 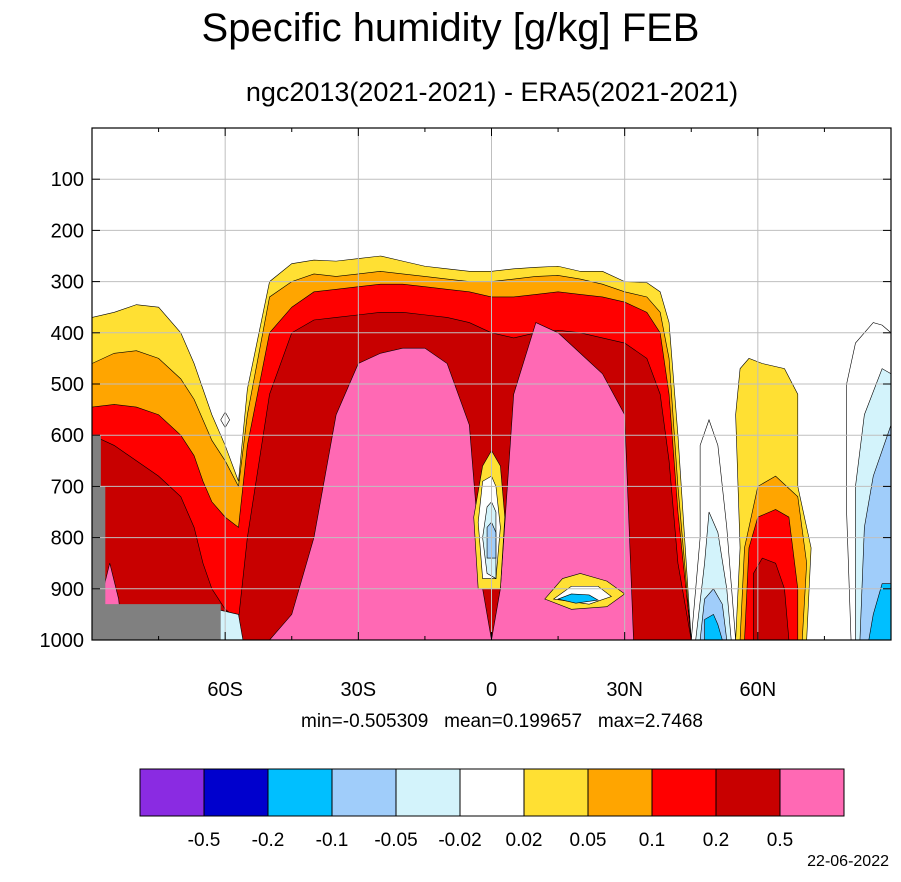 What do you see at coordinates (67, 283) in the screenshot?
I see `y-tick-label: 300` at bounding box center [67, 283].